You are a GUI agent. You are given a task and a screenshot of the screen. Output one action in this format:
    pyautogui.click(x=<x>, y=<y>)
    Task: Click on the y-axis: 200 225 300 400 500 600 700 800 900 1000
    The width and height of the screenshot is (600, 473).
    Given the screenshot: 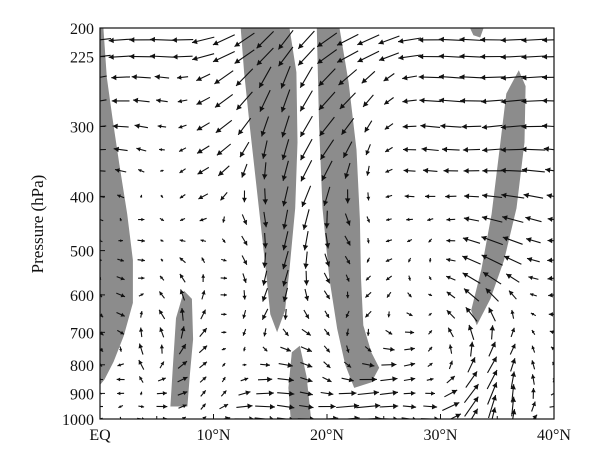 What is the action you would take?
    pyautogui.click(x=83, y=225)
    